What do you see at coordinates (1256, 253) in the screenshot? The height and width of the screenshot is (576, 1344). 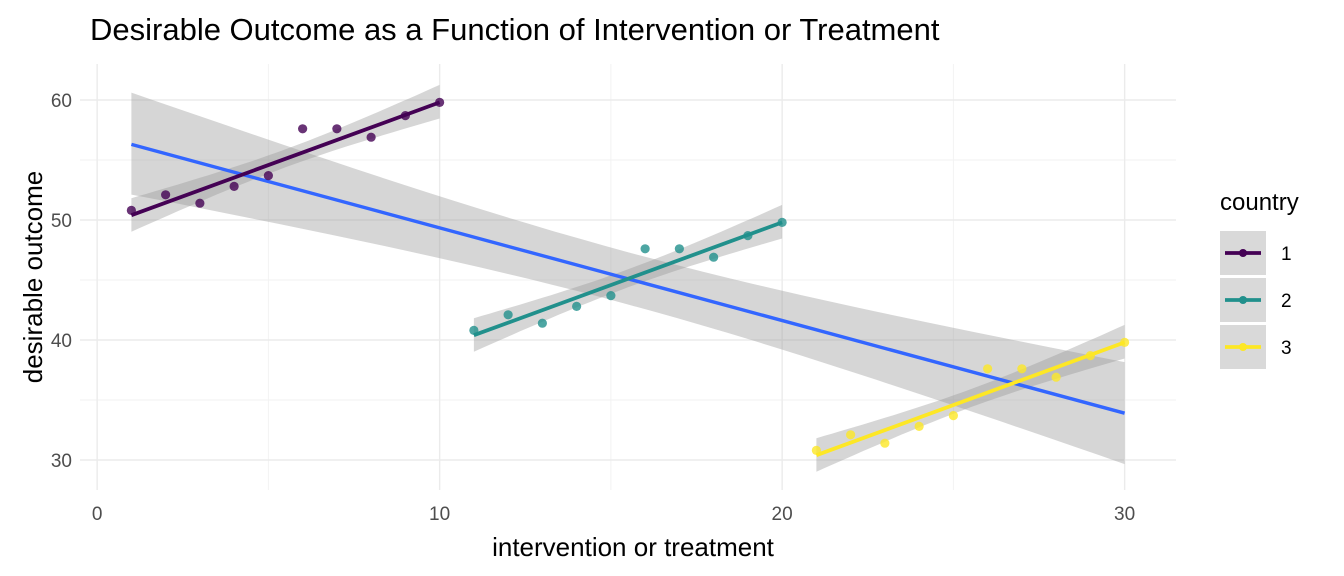 I see `legend-item-1: 1` at bounding box center [1256, 253].